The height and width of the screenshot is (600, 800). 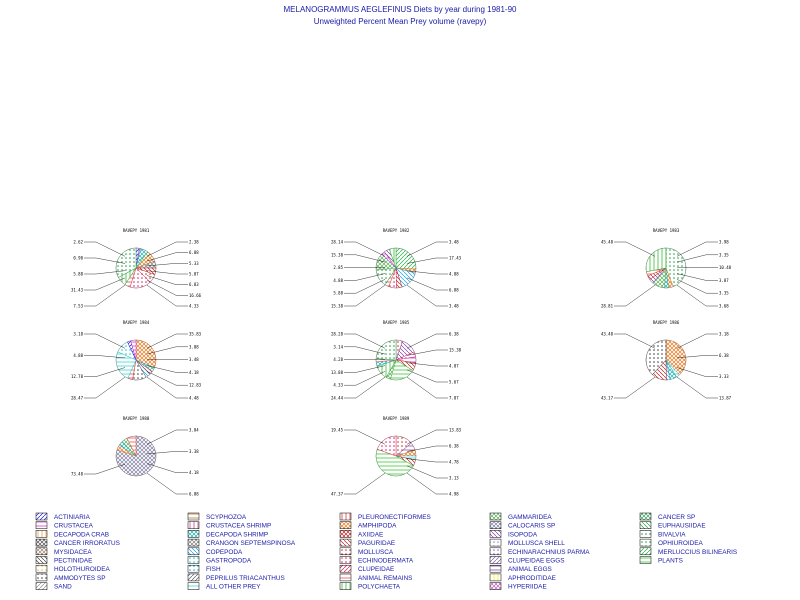 I want to click on legend-label: CRUSTACEA, so click(x=74, y=526).